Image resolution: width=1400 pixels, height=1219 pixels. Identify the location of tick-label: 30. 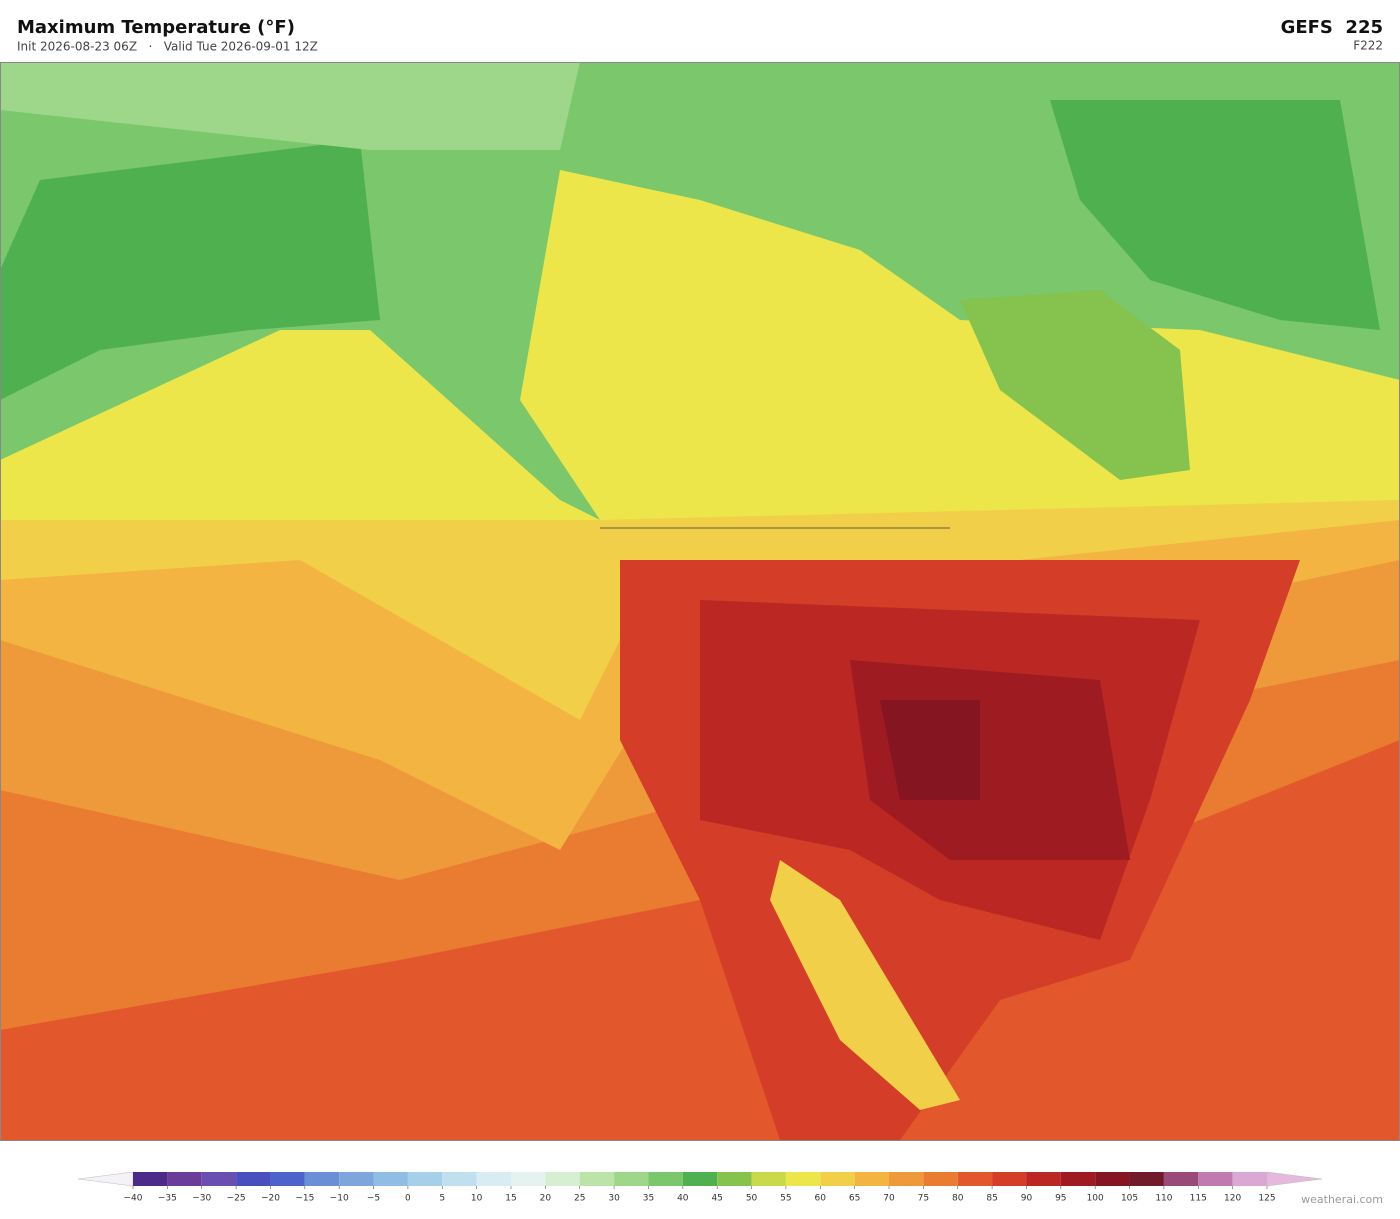
(614, 1199).